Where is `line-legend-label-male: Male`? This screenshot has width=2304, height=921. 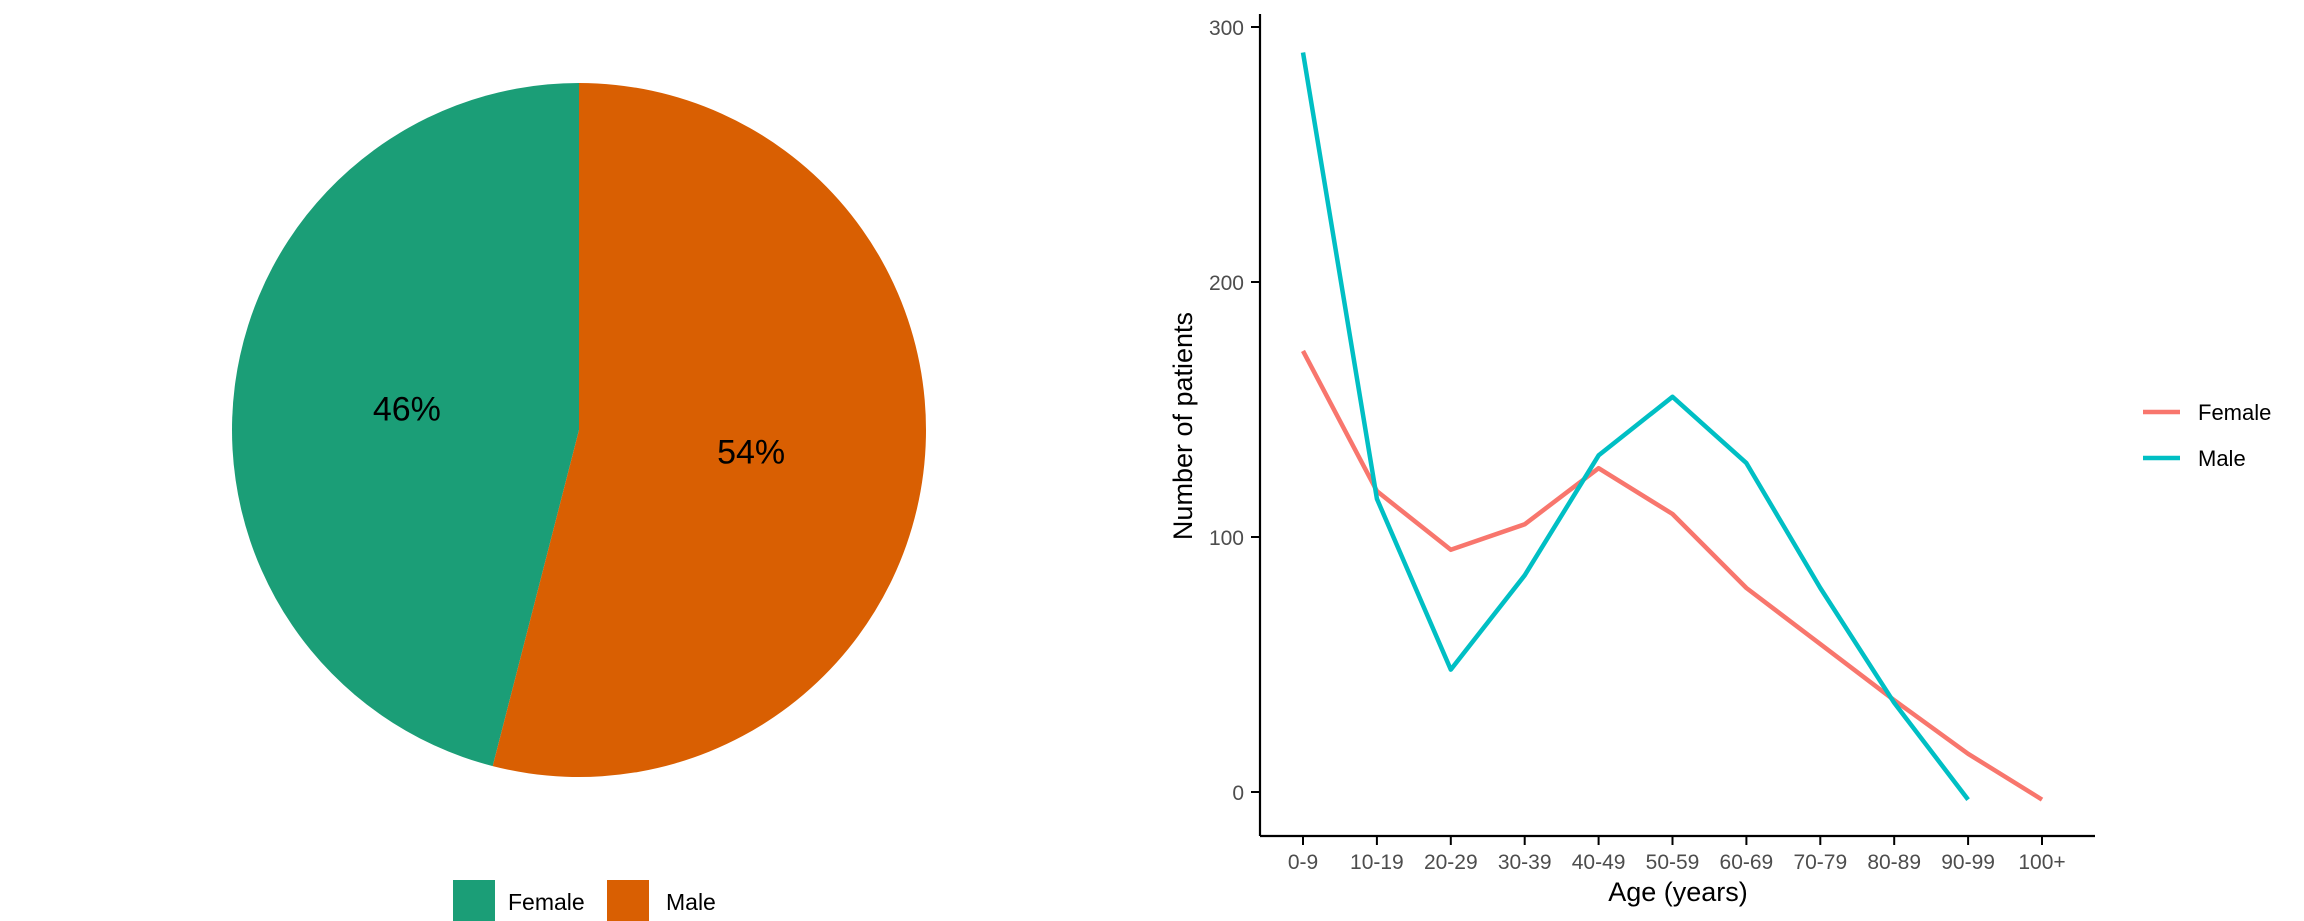
line-legend-label-male: Male is located at coordinates (2222, 458).